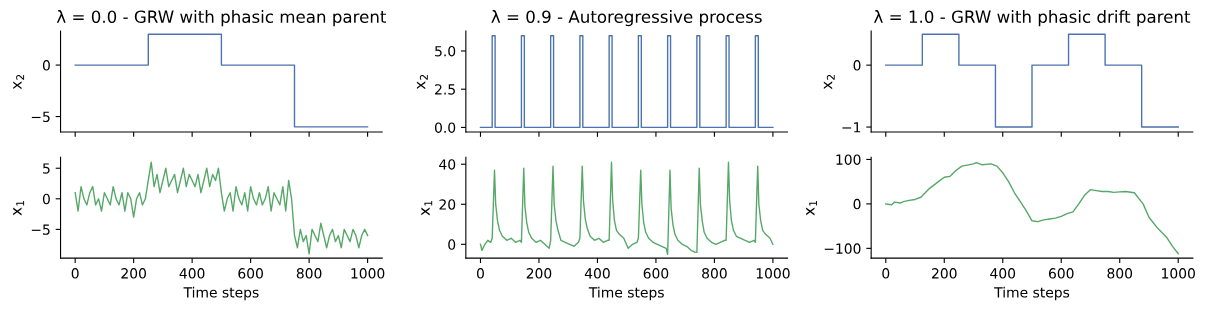 The height and width of the screenshot is (311, 1211). I want to click on y-tick-label: 20, so click(447, 204).